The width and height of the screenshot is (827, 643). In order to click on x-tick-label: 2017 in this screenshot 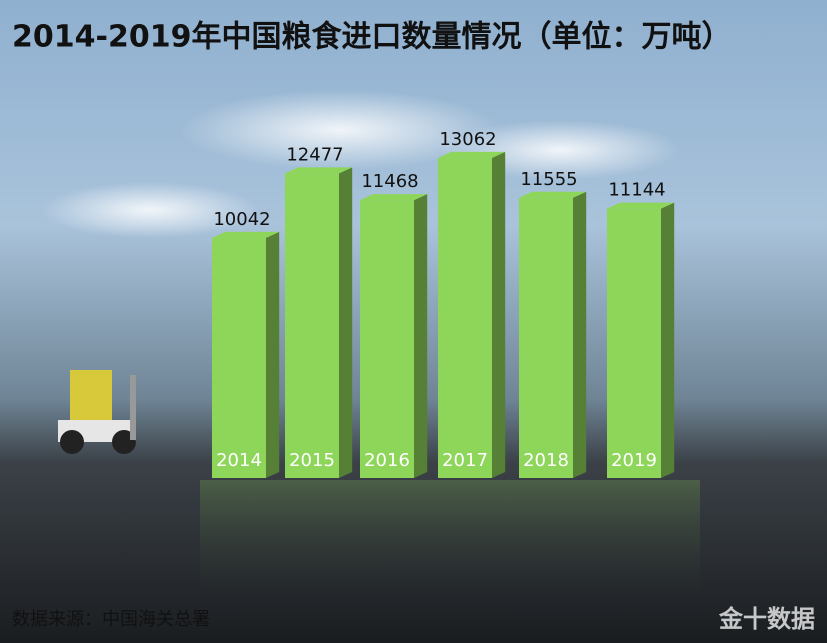, I will do `click(465, 460)`.